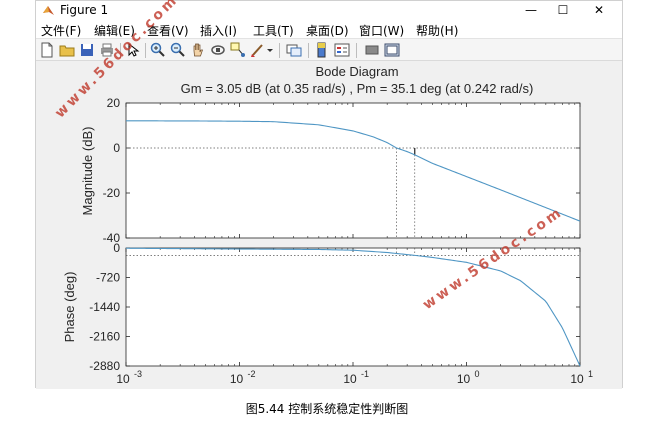  I want to click on menu-view: 查看(V), so click(168, 31).